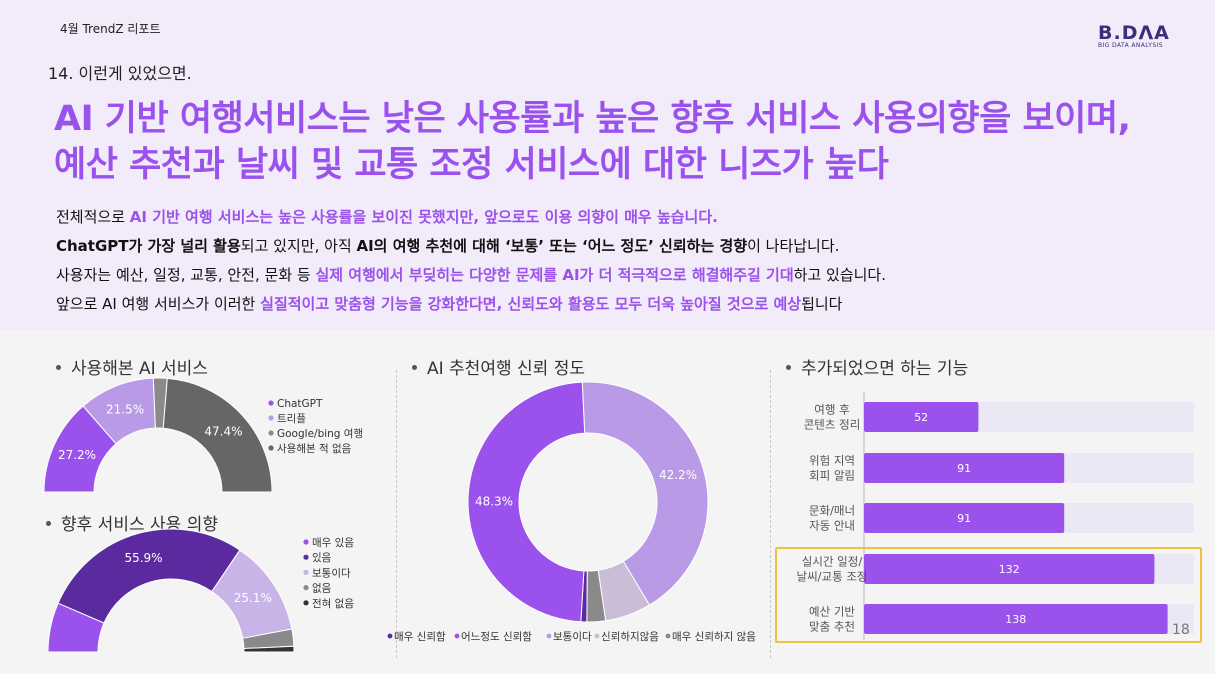 This screenshot has height=674, width=1215. Describe the element at coordinates (832, 511) in the screenshot. I see `features-category-label: 문화/매너` at that location.